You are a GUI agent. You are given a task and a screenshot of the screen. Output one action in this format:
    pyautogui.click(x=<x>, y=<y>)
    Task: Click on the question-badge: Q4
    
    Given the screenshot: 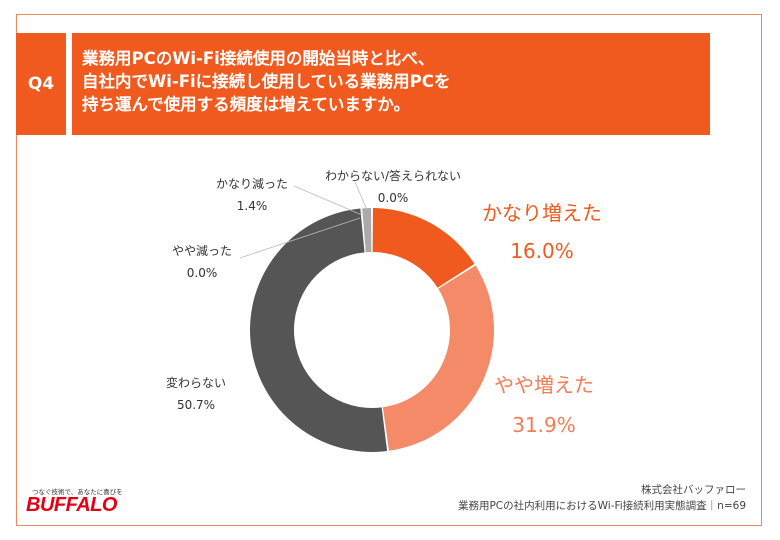 What is the action you would take?
    pyautogui.click(x=41, y=84)
    